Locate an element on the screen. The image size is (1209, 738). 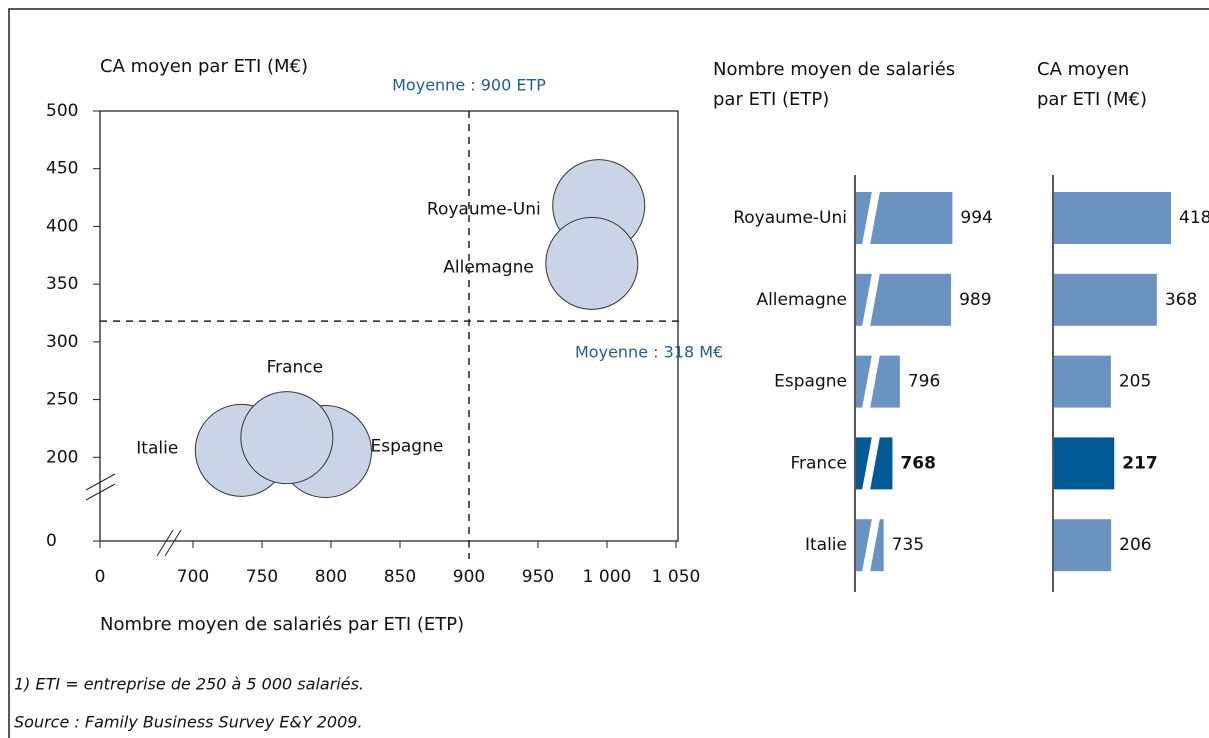
y-tick-label: 200 is located at coordinates (62, 457).